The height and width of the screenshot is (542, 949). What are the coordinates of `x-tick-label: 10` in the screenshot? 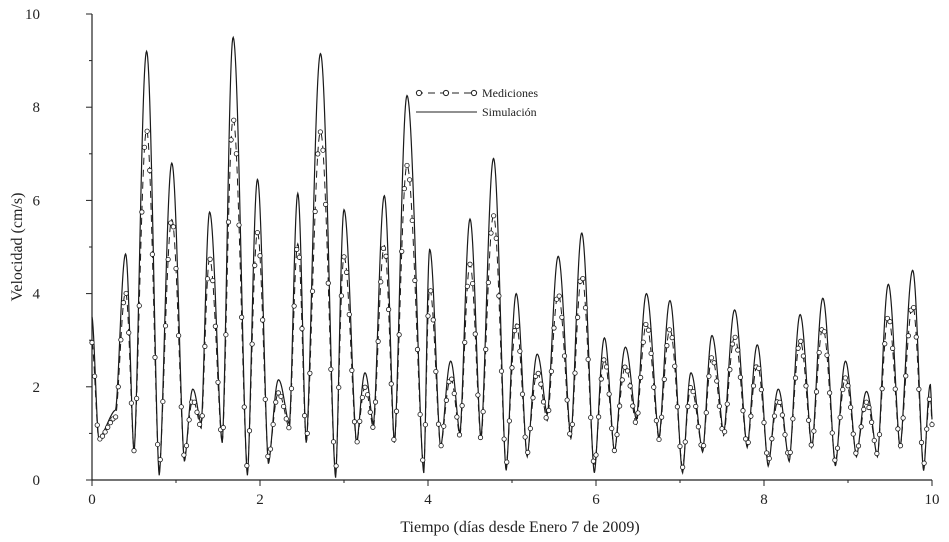 It's located at (932, 500).